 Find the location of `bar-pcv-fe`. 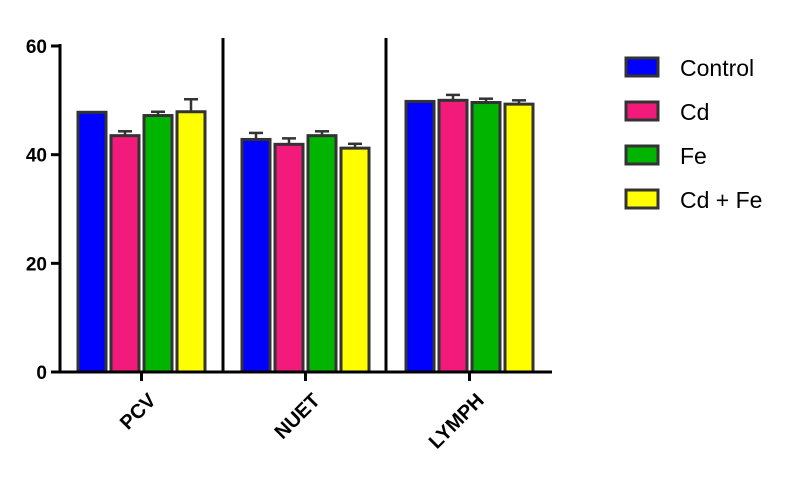

bar-pcv-fe is located at coordinates (158, 244).